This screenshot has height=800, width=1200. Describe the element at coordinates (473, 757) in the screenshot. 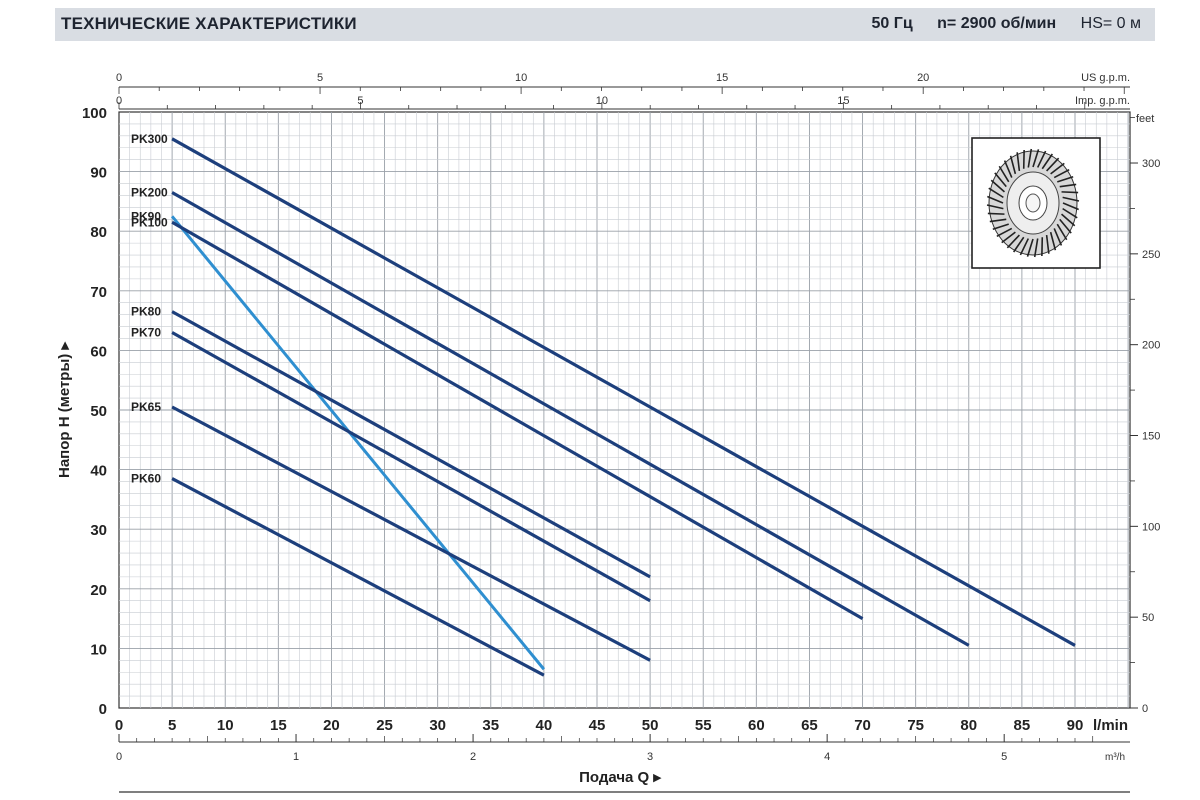

I see `m3h-tick-label: 2` at that location.